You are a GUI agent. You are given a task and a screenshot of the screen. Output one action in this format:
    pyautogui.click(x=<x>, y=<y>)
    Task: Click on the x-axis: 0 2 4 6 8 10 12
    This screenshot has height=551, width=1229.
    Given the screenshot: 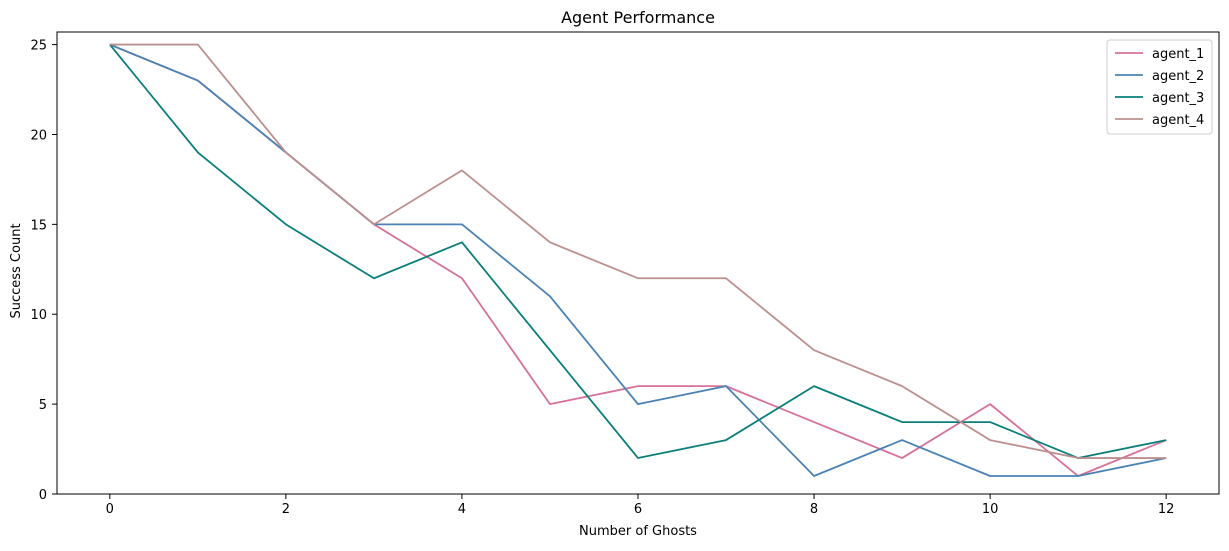 What is the action you would take?
    pyautogui.click(x=640, y=505)
    